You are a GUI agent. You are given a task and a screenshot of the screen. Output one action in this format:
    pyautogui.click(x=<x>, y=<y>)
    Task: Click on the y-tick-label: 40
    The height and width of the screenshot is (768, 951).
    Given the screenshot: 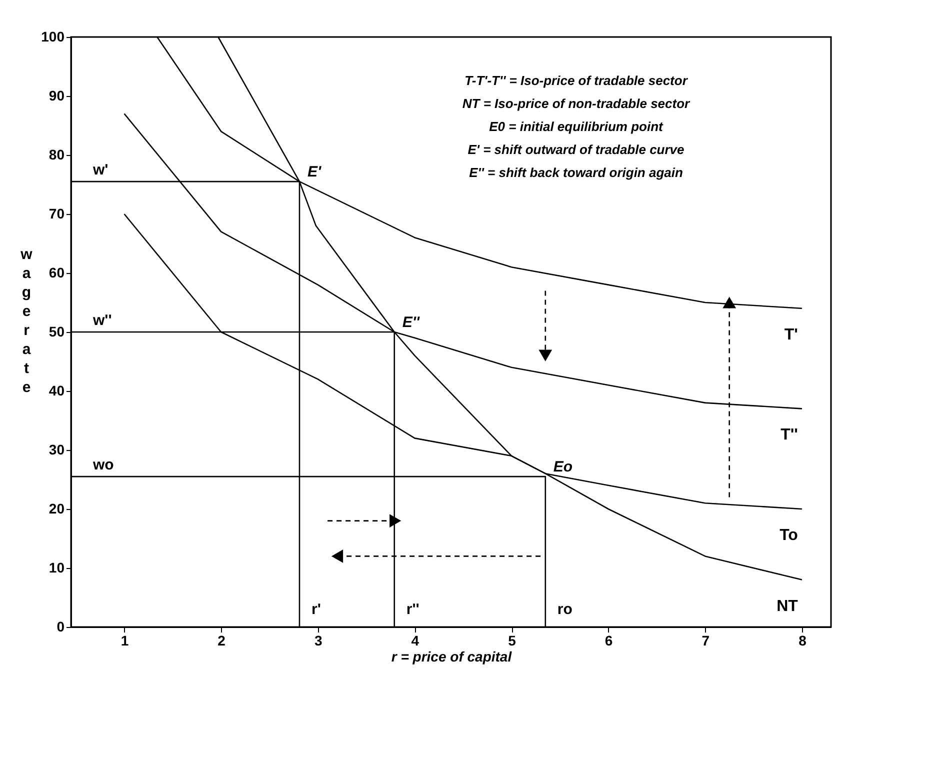 What is the action you would take?
    pyautogui.click(x=56, y=390)
    